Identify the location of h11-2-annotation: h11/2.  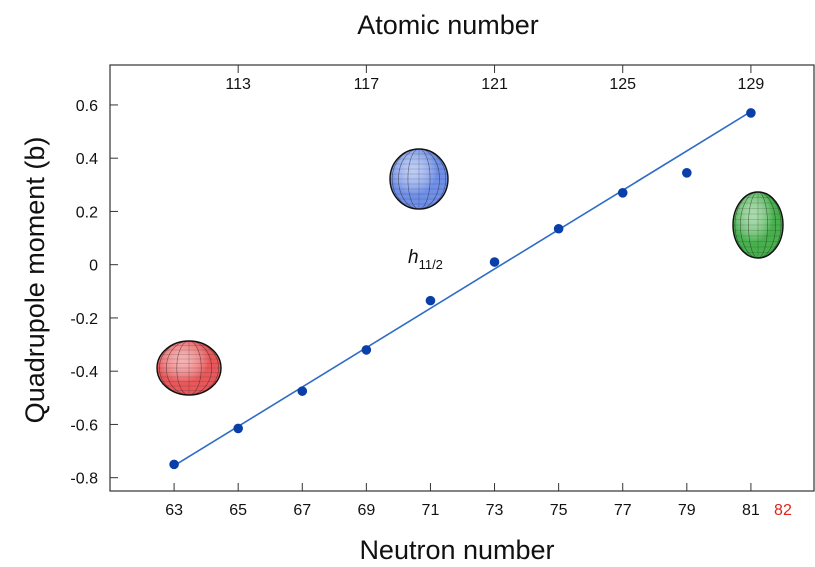
(425, 259).